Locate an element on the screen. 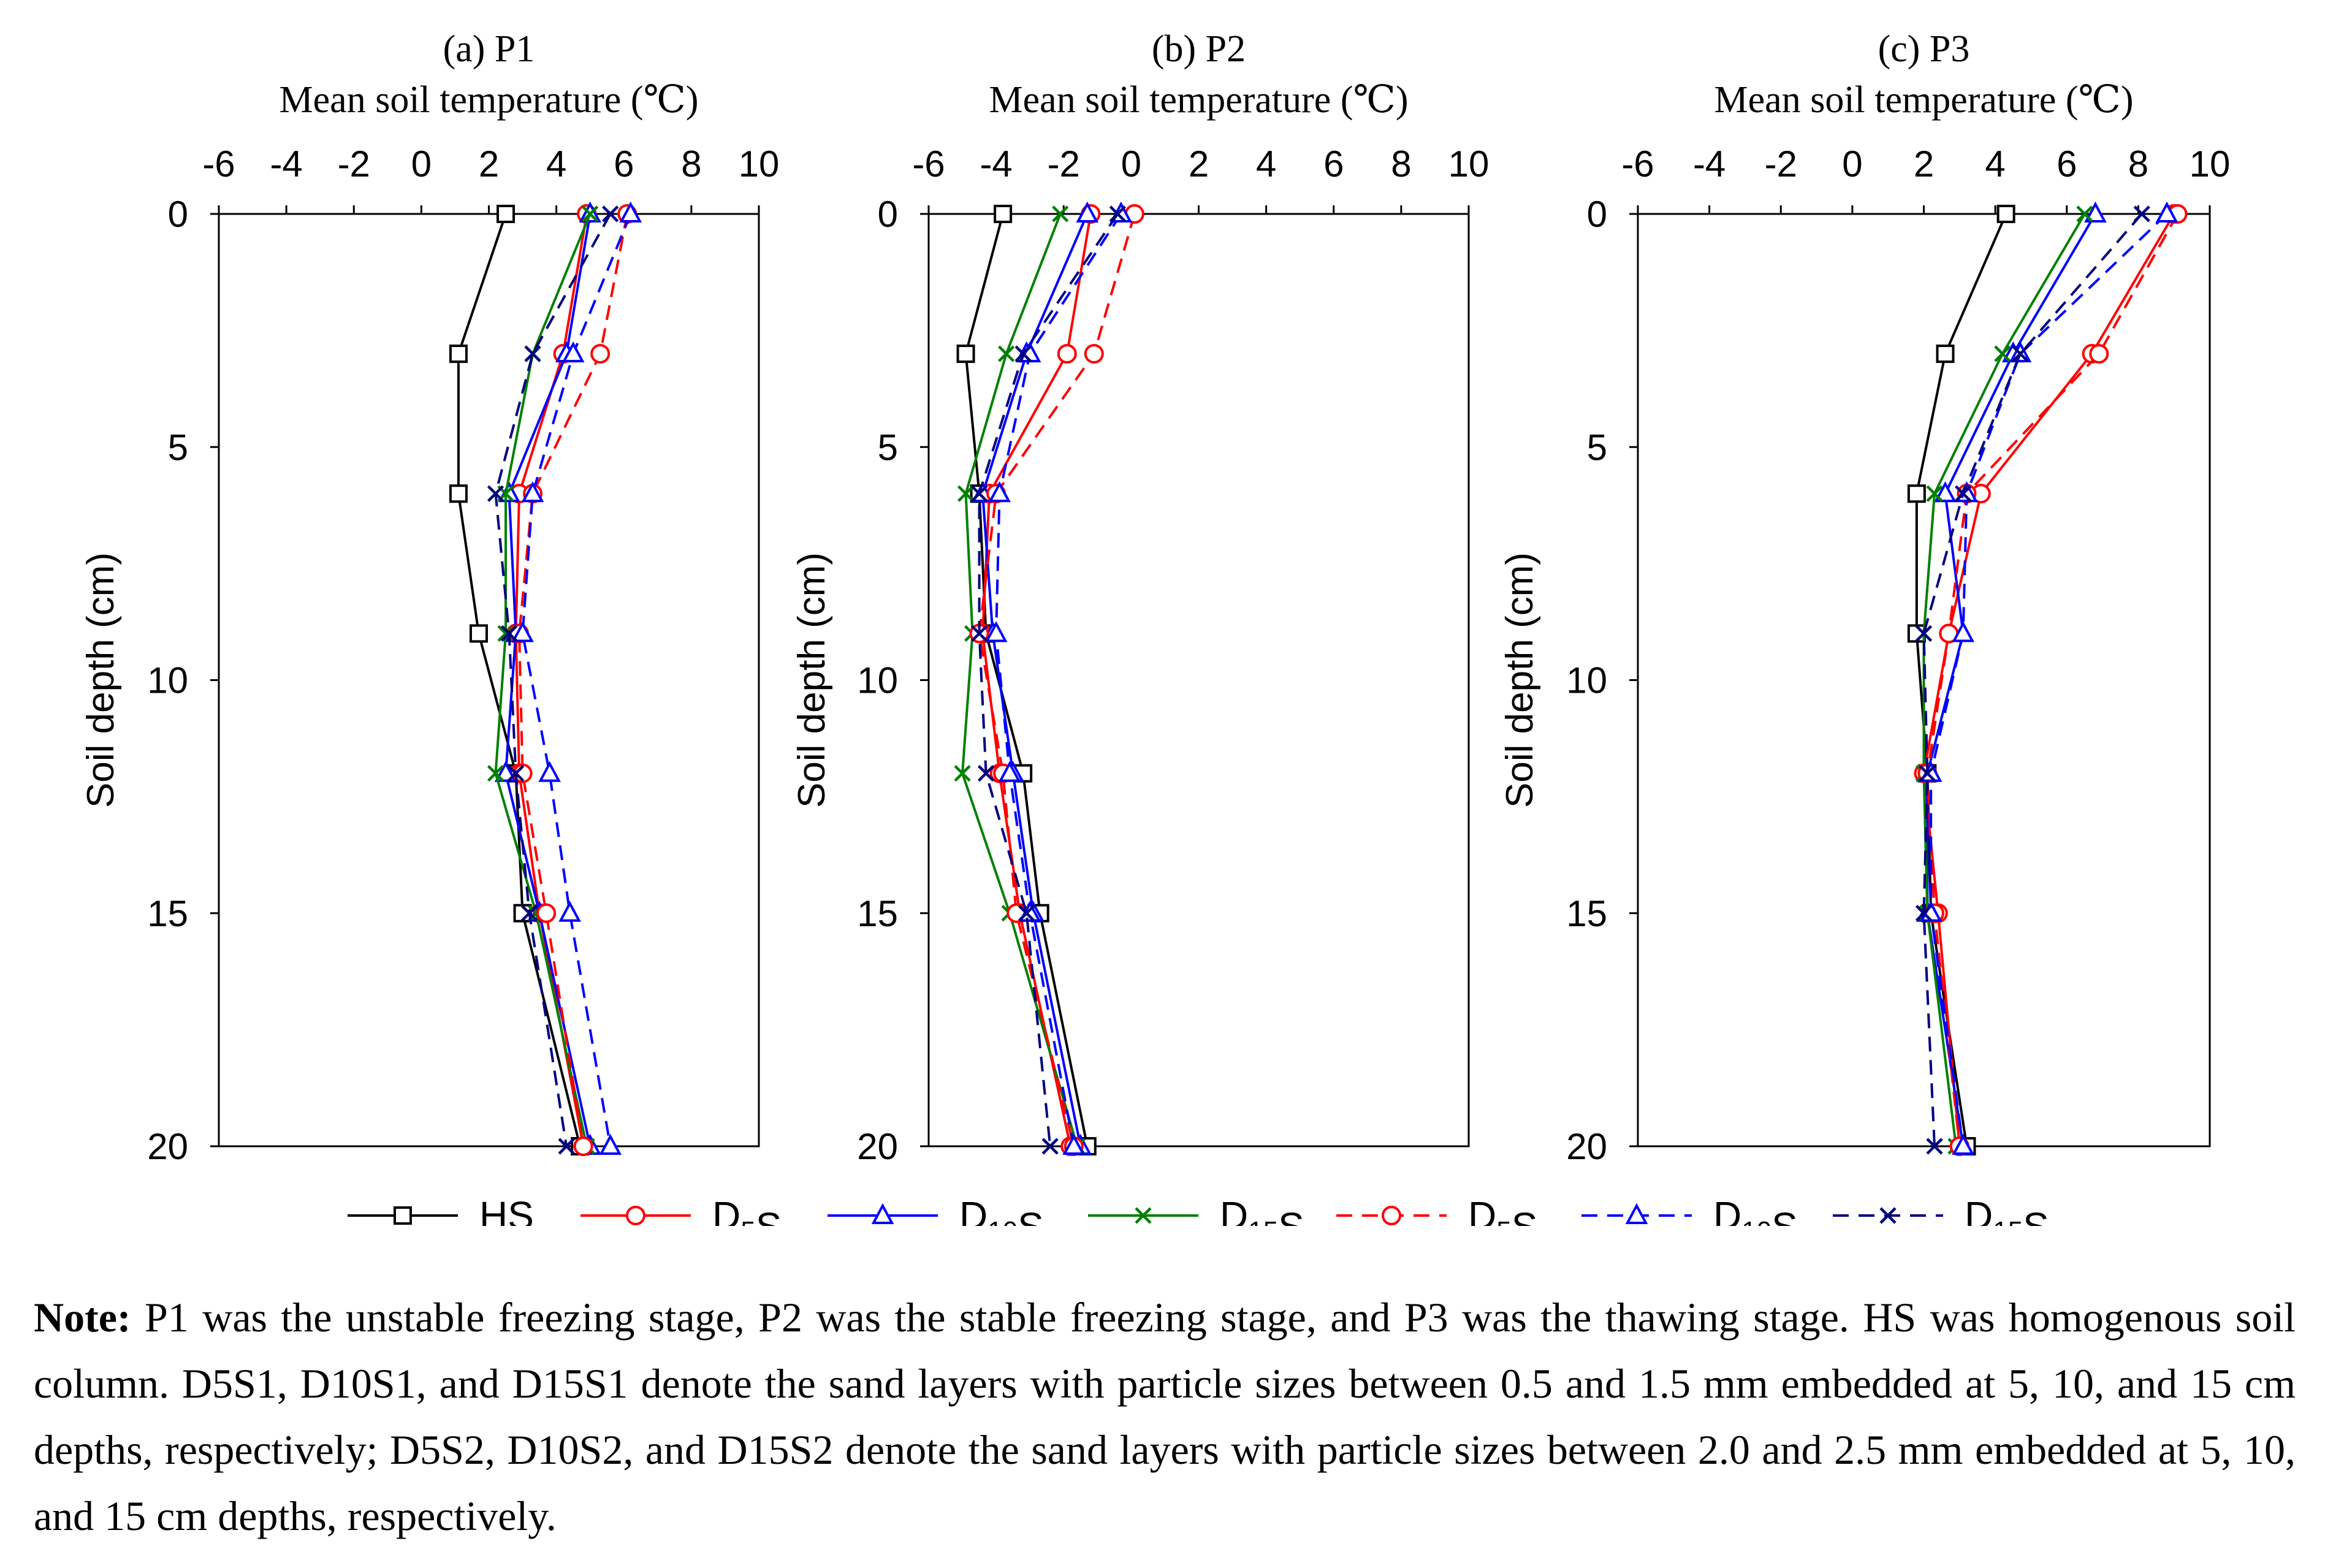 The image size is (2325, 1568). legend-subscript: 10 is located at coordinates (1756, 1221).